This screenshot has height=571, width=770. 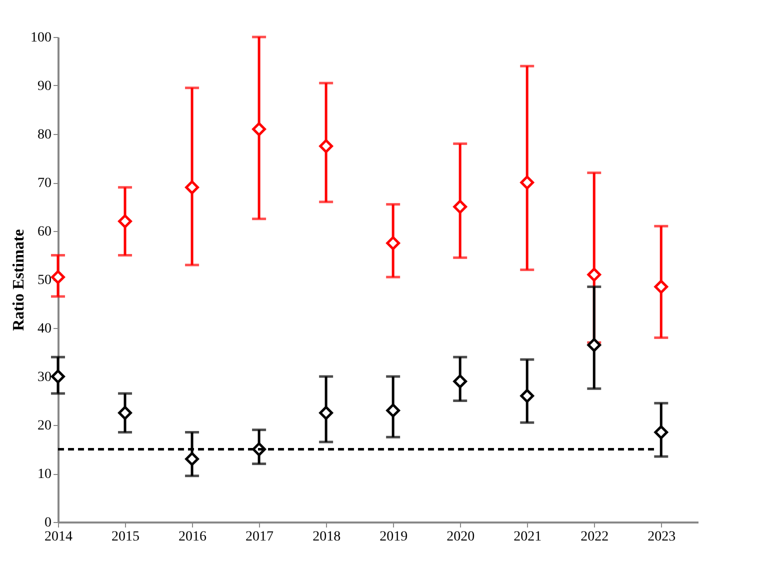 I want to click on y-tick-label: 80, so click(x=45, y=135).